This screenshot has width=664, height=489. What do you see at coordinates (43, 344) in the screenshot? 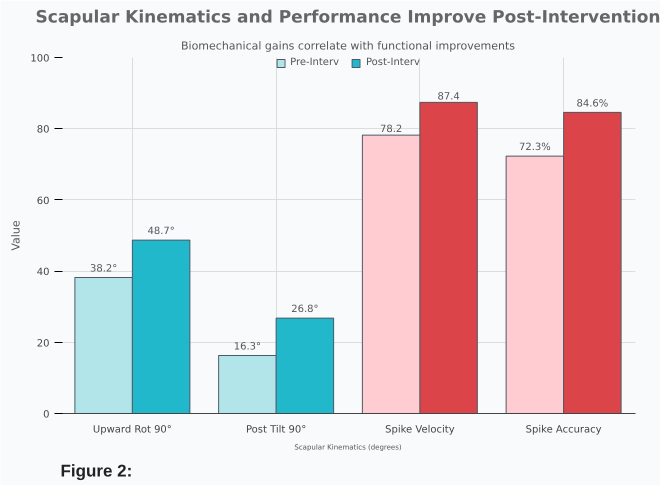
I see `y-tick-label: 20` at bounding box center [43, 344].